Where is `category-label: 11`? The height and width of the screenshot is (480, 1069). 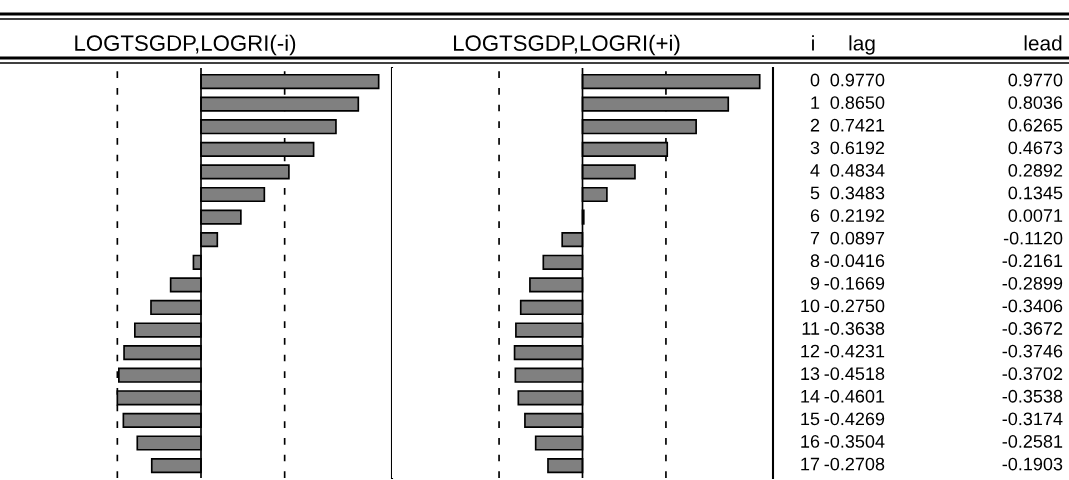
category-label: 11 is located at coordinates (811, 328).